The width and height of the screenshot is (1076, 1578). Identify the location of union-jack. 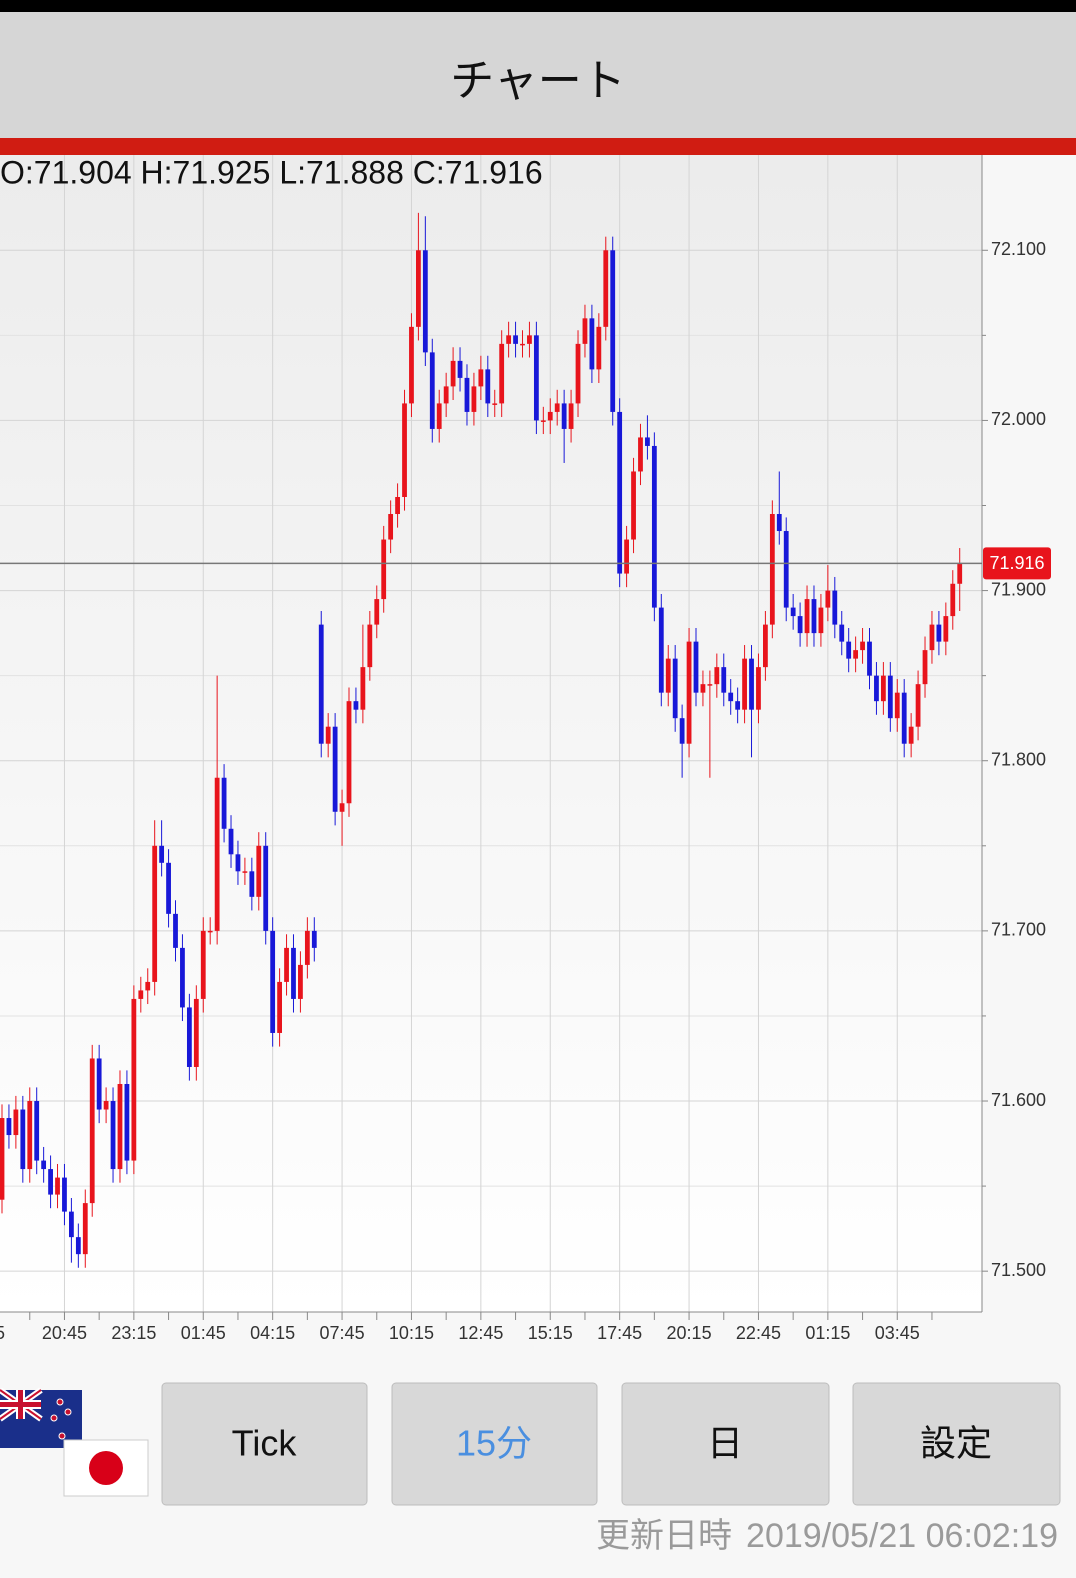
(21, 1404).